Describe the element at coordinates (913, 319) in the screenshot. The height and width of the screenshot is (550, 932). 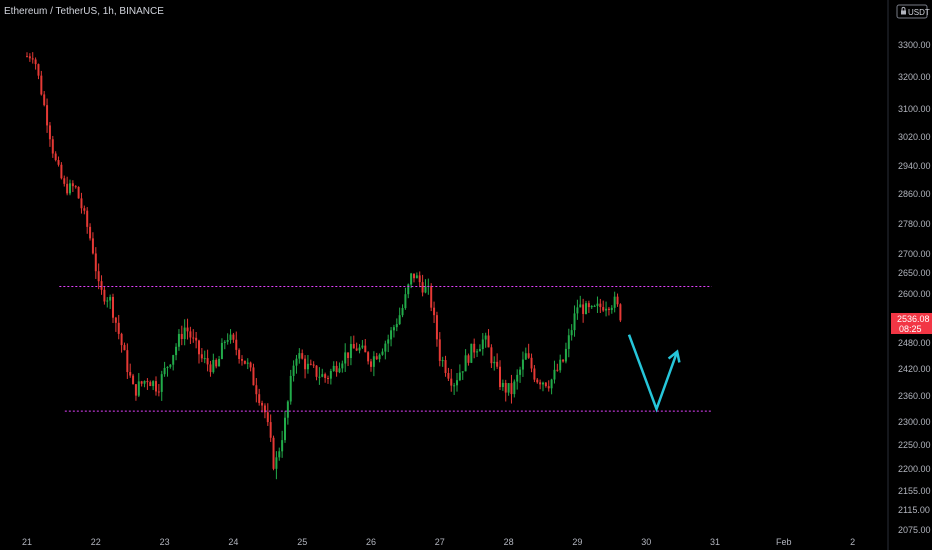
I see `last-price-value: 2536.08` at that location.